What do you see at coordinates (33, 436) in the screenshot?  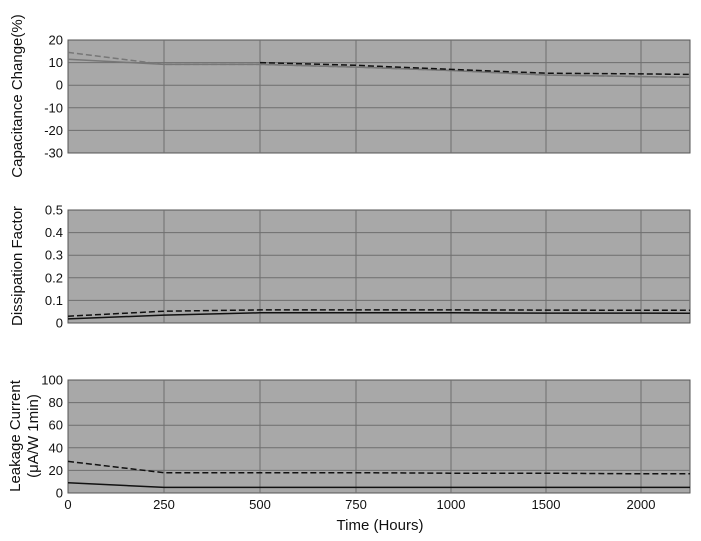 I see `leakage-y-axis-unit: (μA/W 1min)` at bounding box center [33, 436].